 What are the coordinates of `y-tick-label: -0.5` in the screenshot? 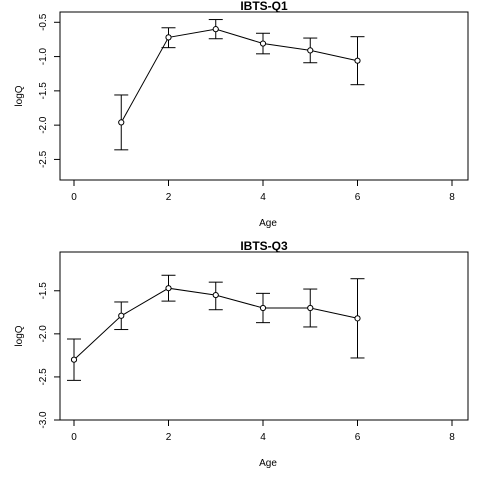 It's located at (43, 22).